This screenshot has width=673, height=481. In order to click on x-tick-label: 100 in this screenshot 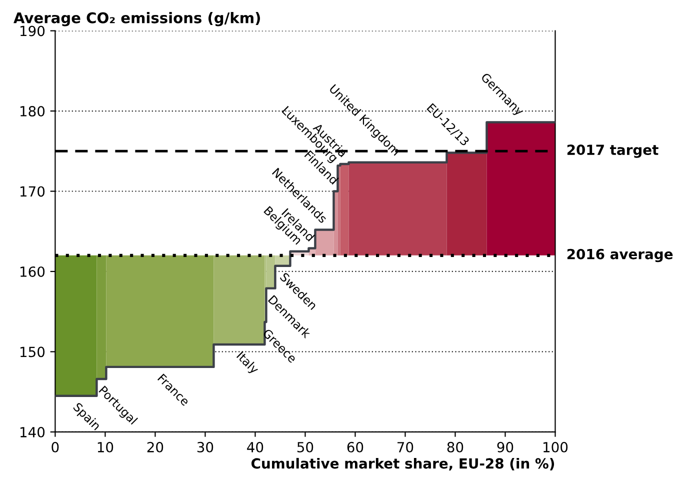, I will do `click(555, 447)`.